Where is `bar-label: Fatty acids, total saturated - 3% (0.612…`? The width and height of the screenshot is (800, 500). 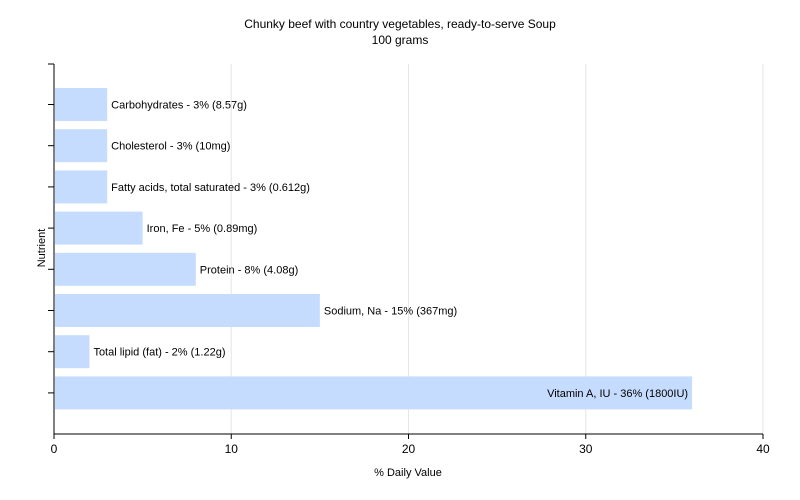 bar-label: Fatty acids, total saturated - 3% (0.612… is located at coordinates (210, 188).